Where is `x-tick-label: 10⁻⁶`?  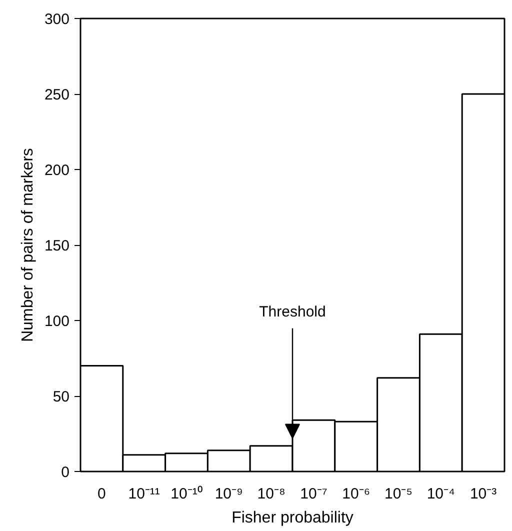
x-tick-label: 10⁻⁶ is located at coordinates (356, 494).